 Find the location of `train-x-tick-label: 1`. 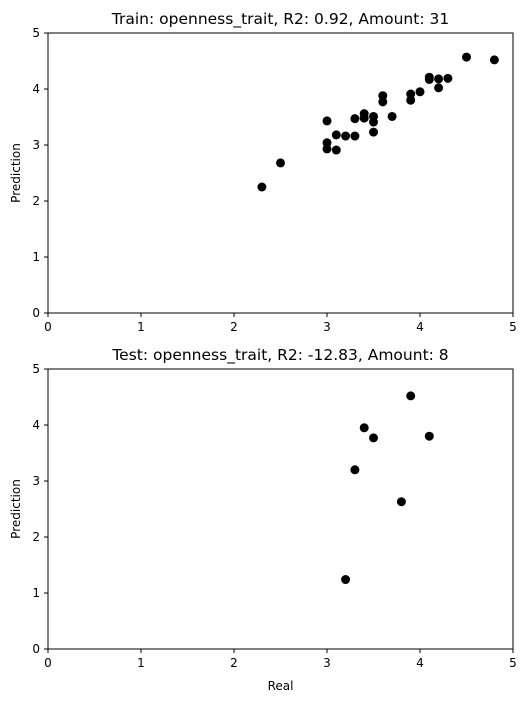

train-x-tick-label: 1 is located at coordinates (141, 327).